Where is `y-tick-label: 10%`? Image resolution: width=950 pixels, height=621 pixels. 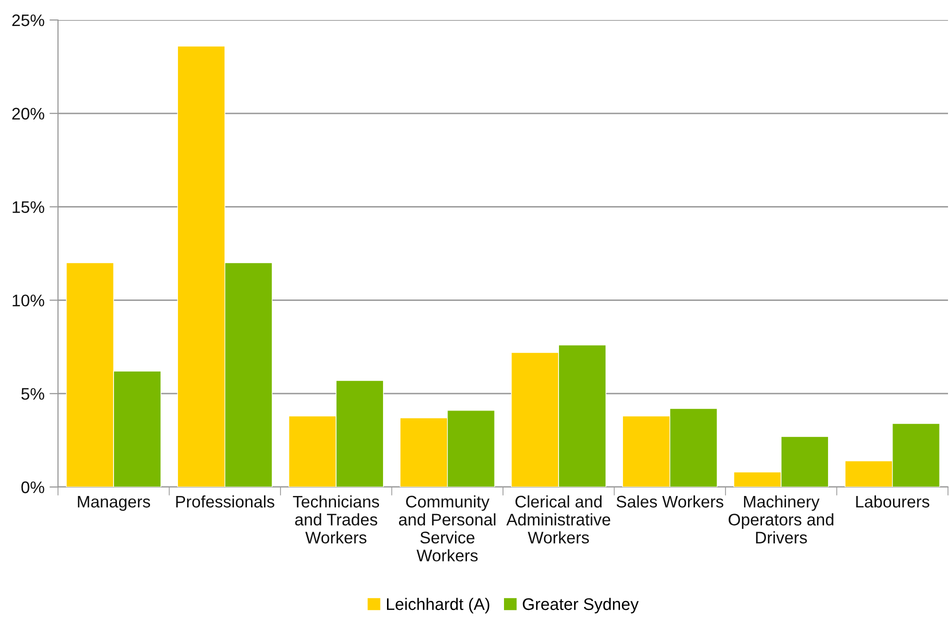
y-tick-label: 10% is located at coordinates (28, 300).